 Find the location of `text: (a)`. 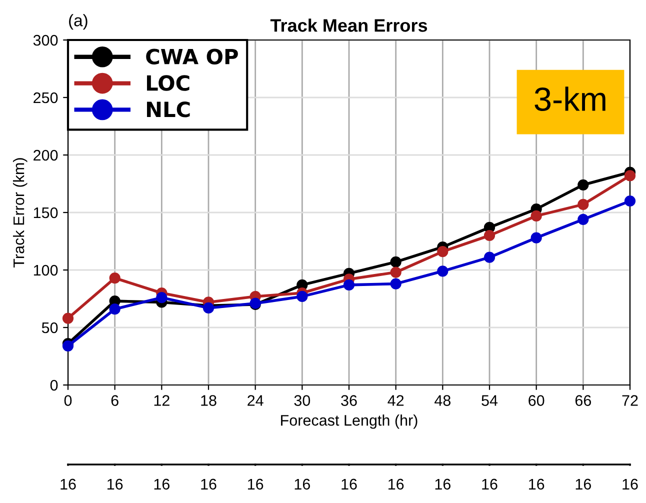

text: (a) is located at coordinates (78, 22).